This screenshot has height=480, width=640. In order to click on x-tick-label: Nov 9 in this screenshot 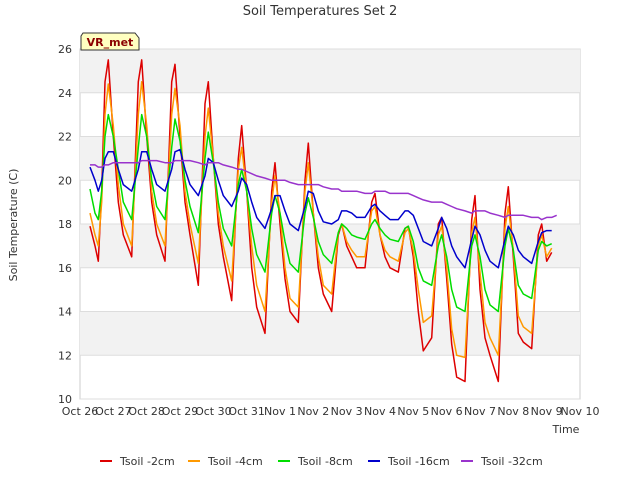, I will do `click(547, 411)`.